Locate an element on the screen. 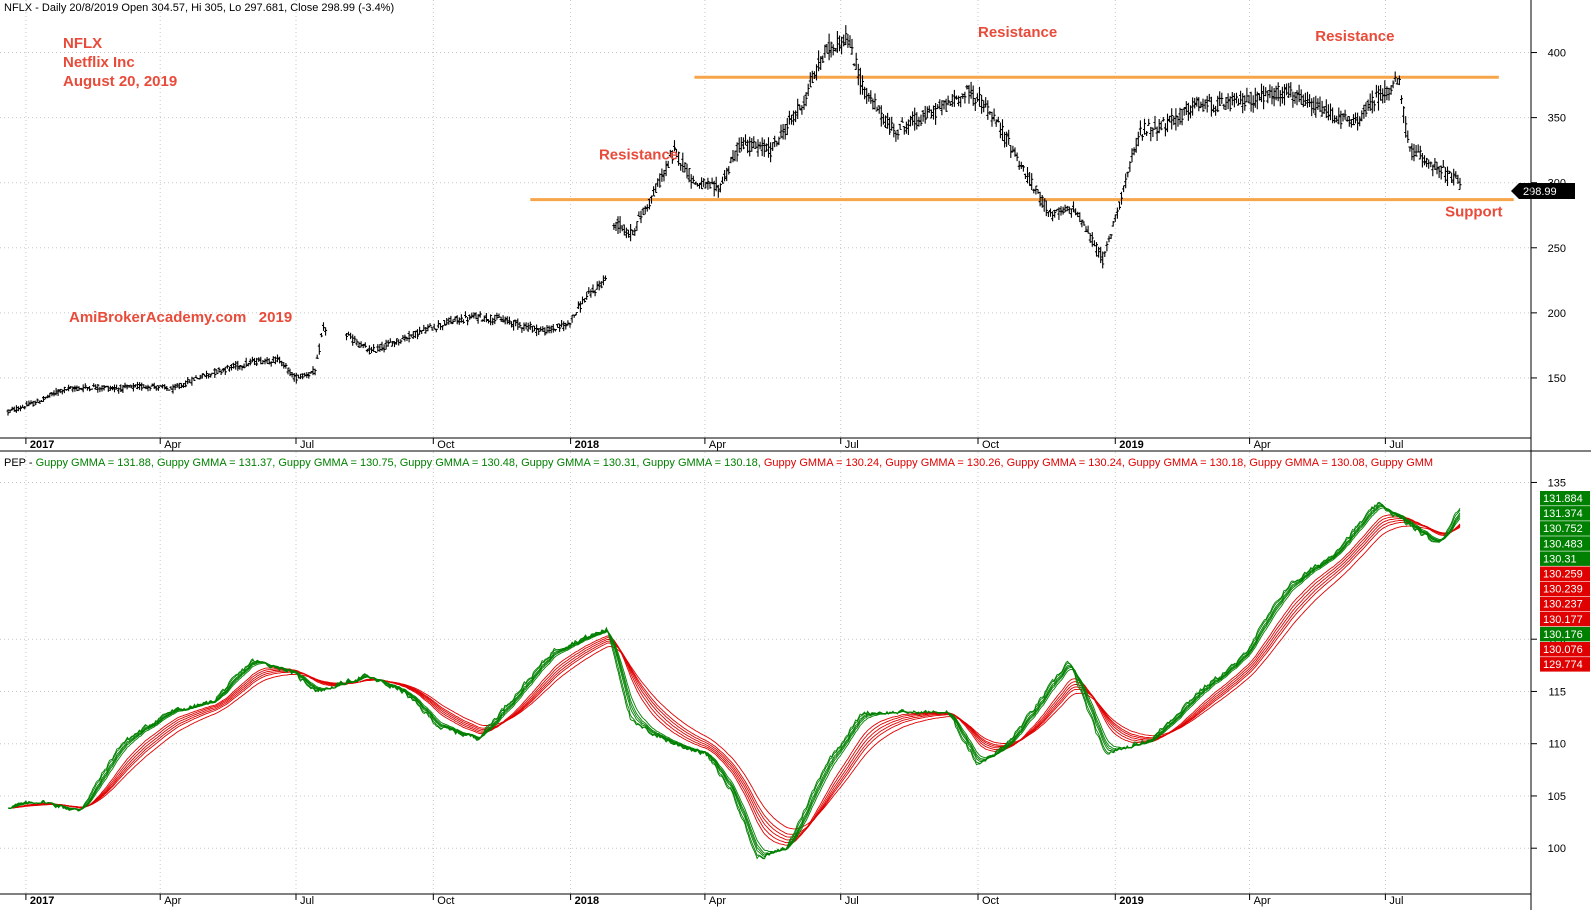 The image size is (1591, 910). last-price-badge: 298.99 is located at coordinates (1543, 191).